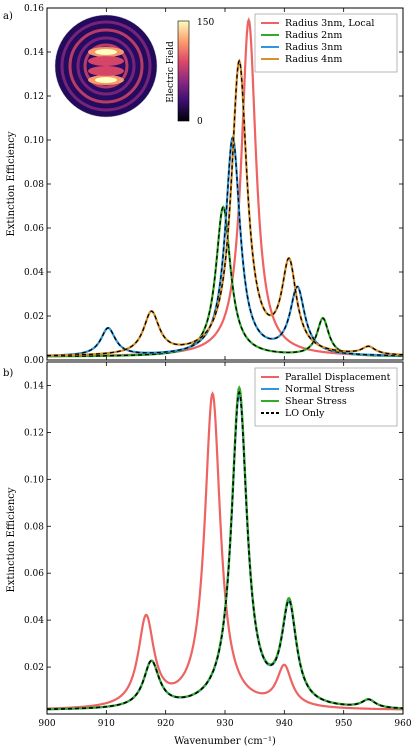 This screenshot has width=415, height=751. What do you see at coordinates (343, 724) in the screenshot?
I see `x-tick-label: 950` at bounding box center [343, 724].